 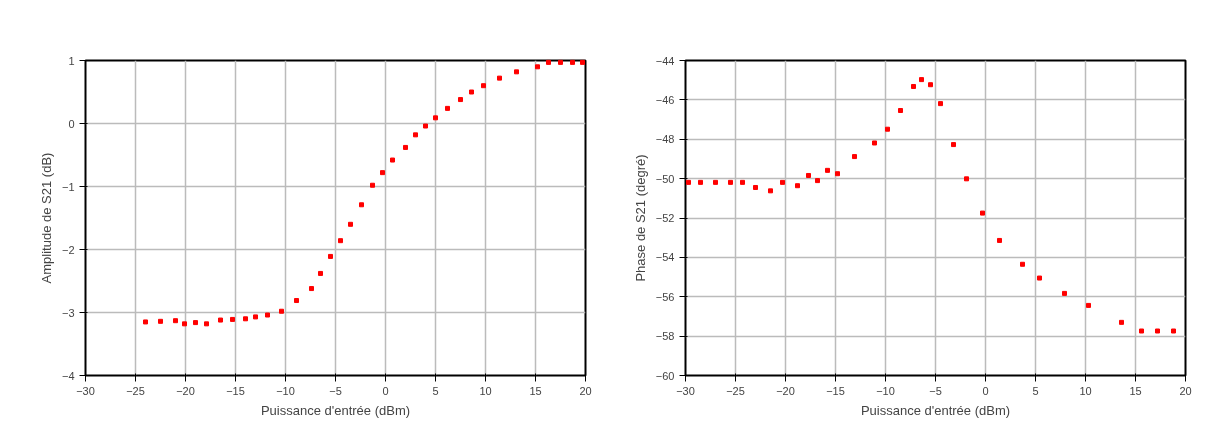 What do you see at coordinates (68, 375) in the screenshot?
I see `y-tick-label: −4` at bounding box center [68, 375].